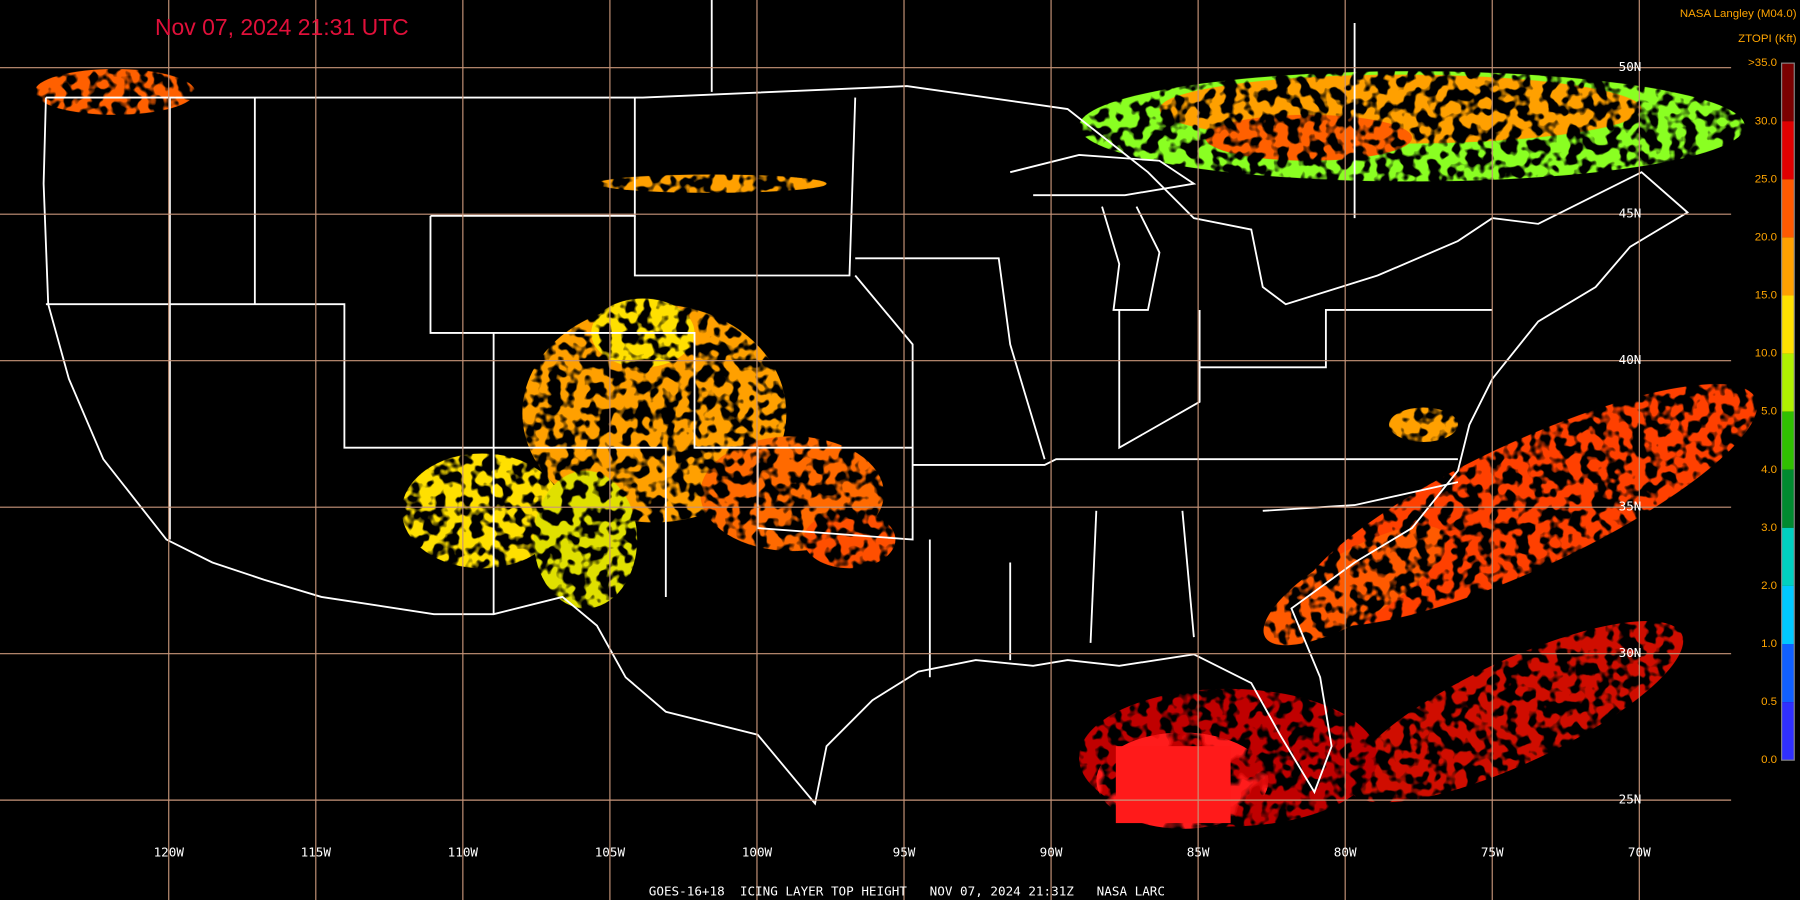 The image size is (1800, 900). What do you see at coordinates (282, 27) in the screenshot?
I see `timestamp: Nov 07, 2024 21:31 UTC` at bounding box center [282, 27].